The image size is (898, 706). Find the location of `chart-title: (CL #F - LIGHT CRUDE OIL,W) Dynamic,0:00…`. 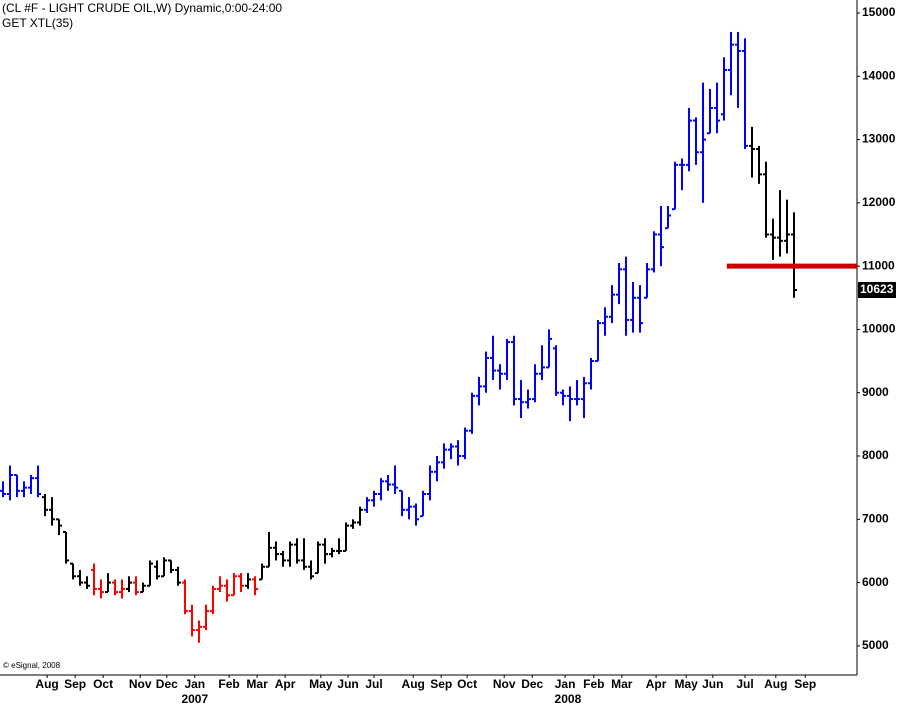

chart-title: (CL #F - LIGHT CRUDE OIL,W) Dynamic,0:00… is located at coordinates (142, 8).